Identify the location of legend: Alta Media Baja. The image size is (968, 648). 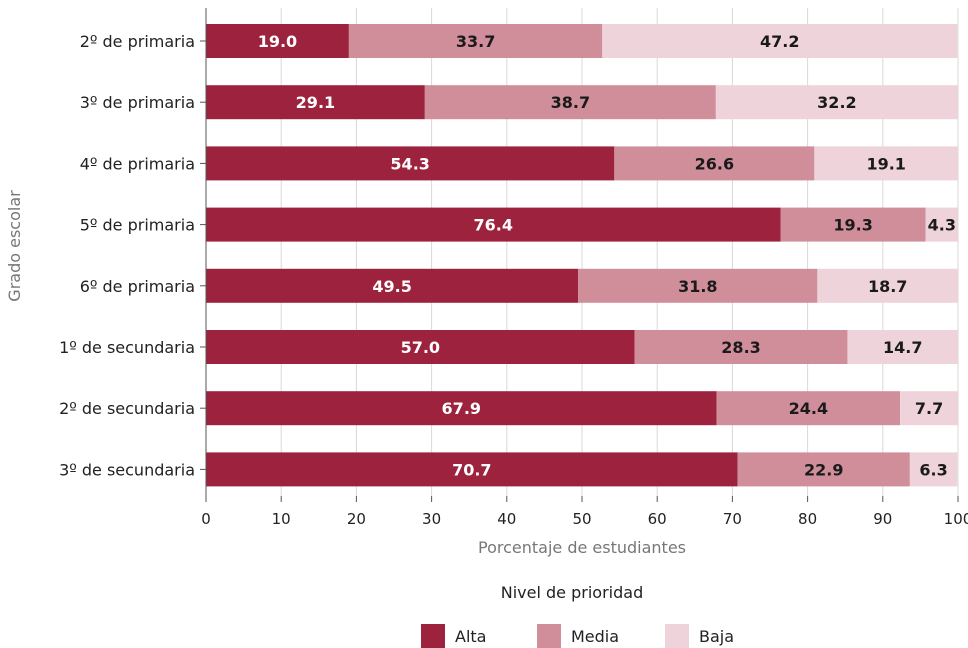
(577, 636).